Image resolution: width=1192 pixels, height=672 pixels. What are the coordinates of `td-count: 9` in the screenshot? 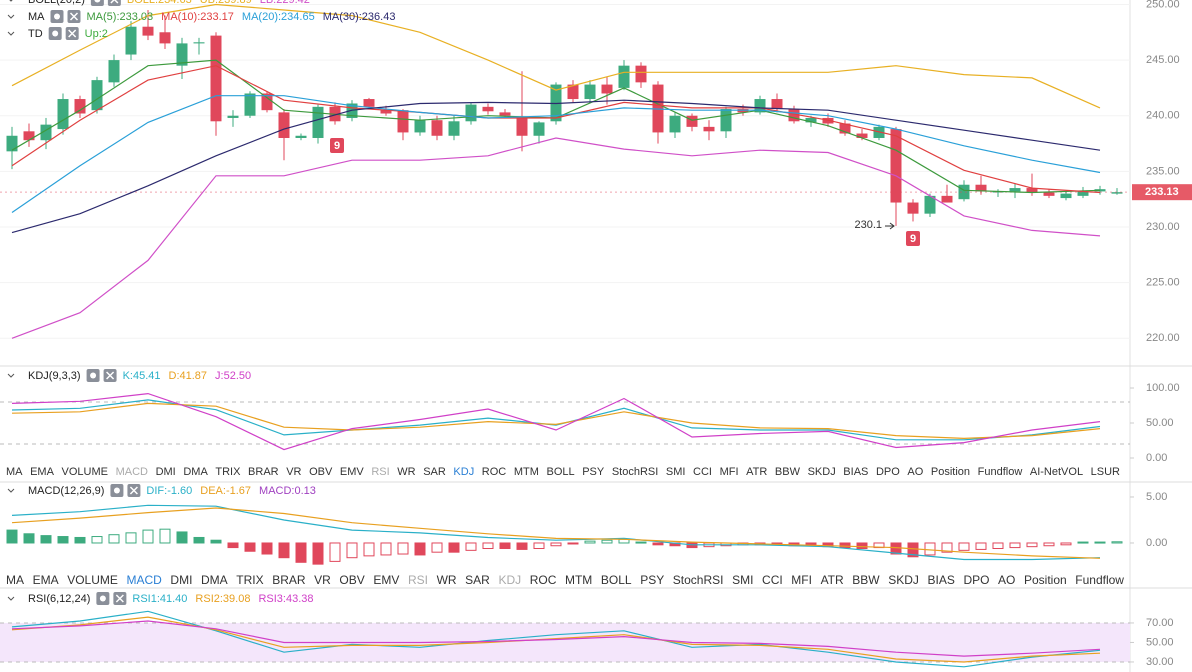 It's located at (913, 239).